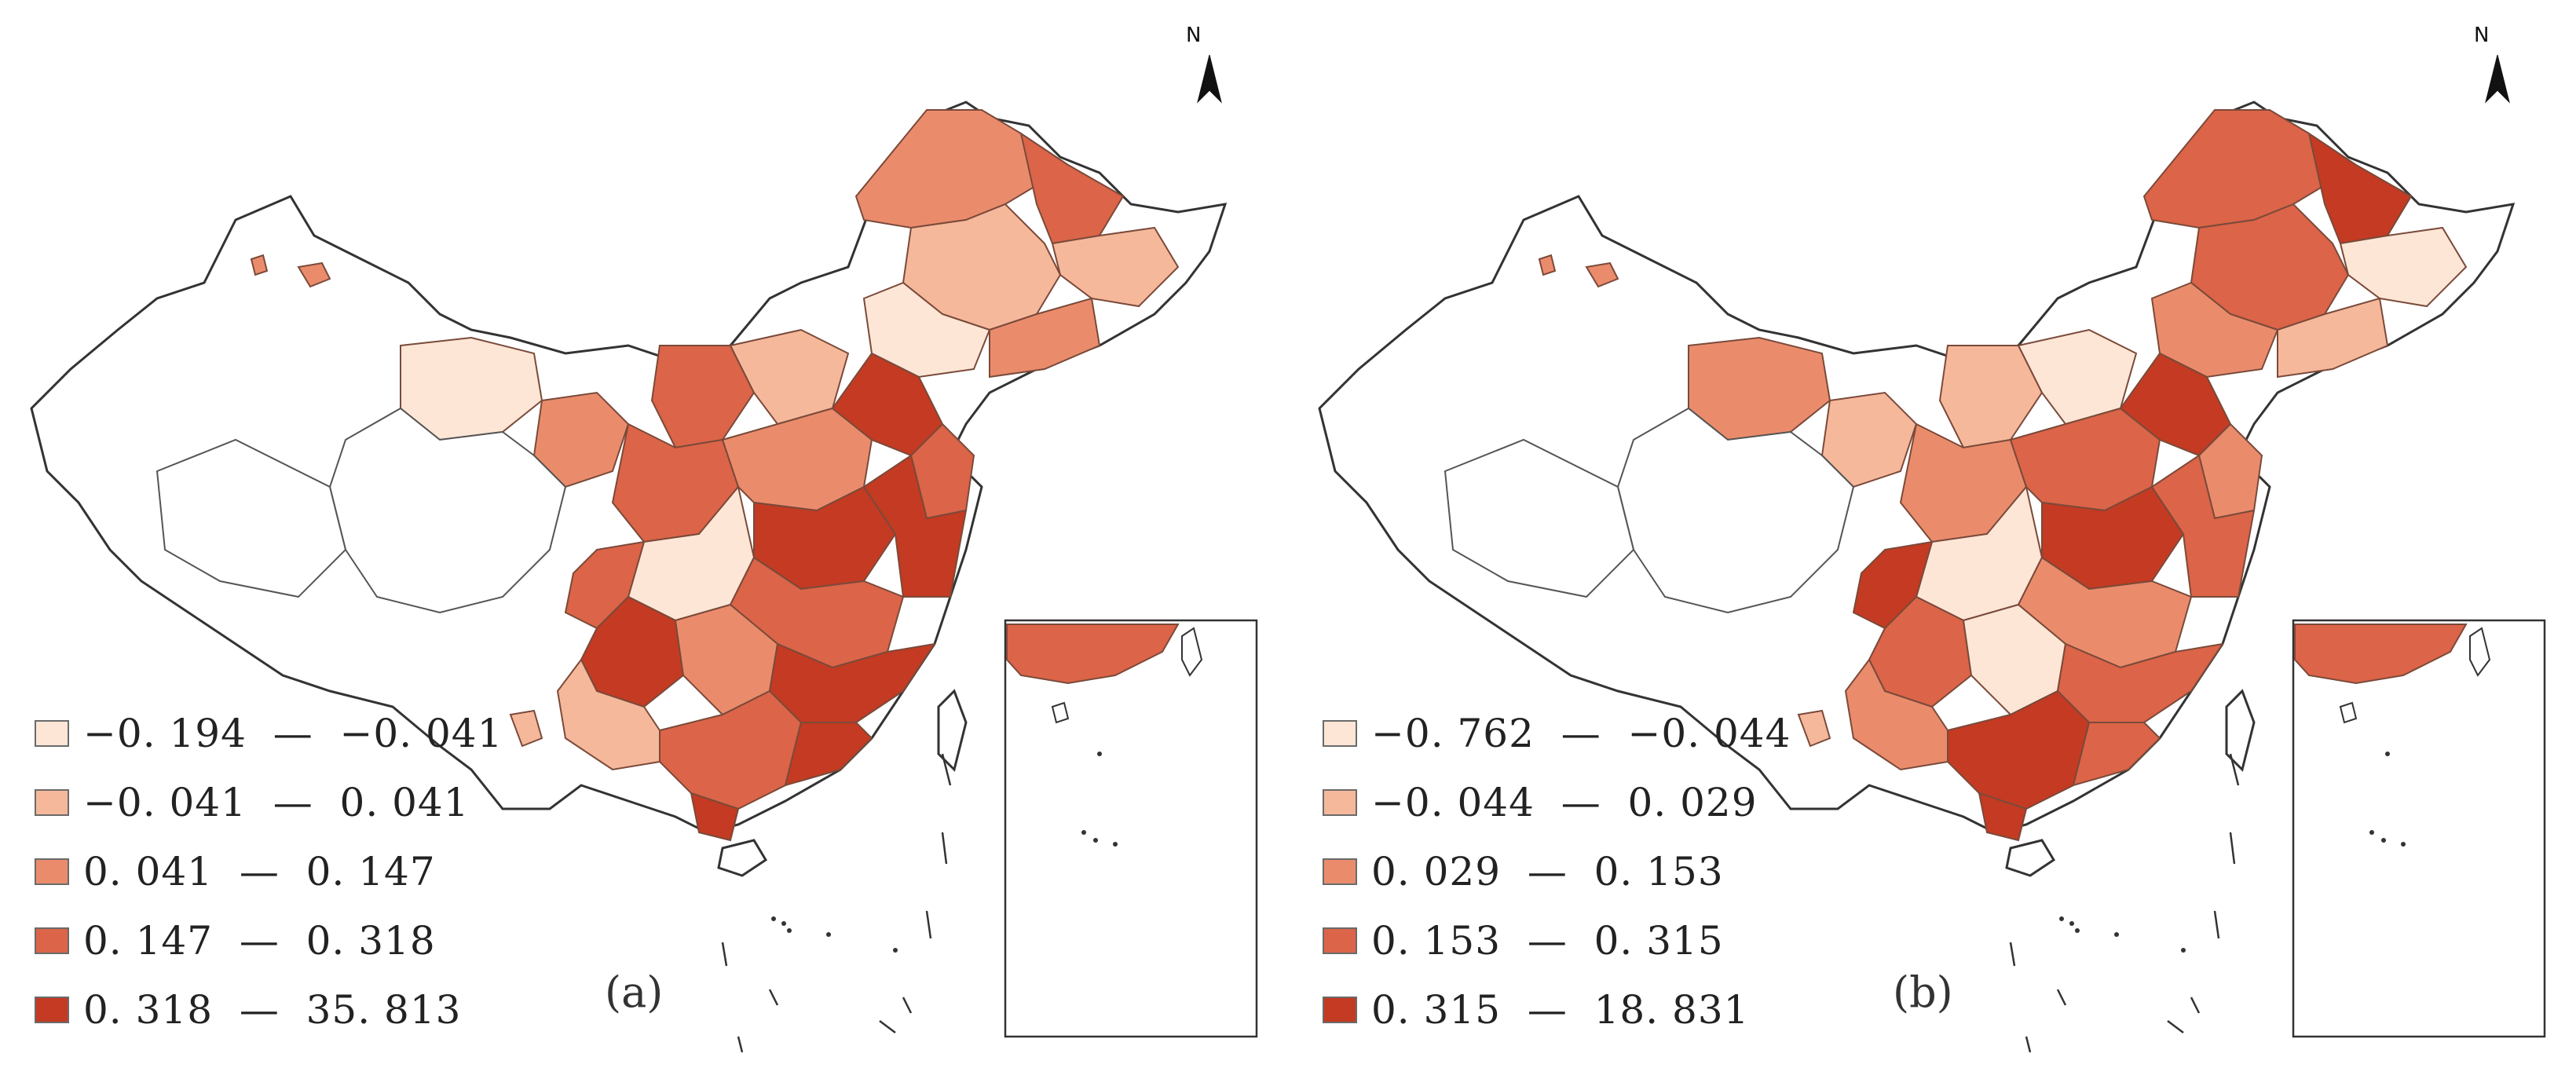 This screenshot has width=2576, height=1068. I want to click on panel-label-a: (a), so click(635, 992).